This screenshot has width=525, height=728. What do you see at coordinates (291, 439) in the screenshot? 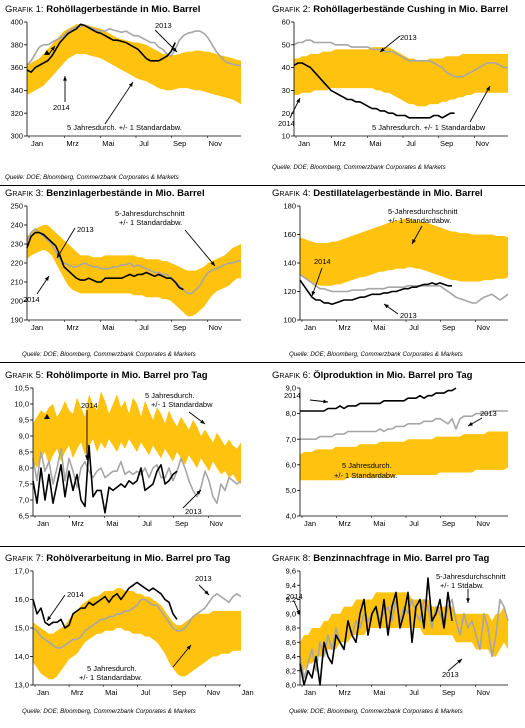
I see `y-tick-label: 7,0` at bounding box center [291, 439].